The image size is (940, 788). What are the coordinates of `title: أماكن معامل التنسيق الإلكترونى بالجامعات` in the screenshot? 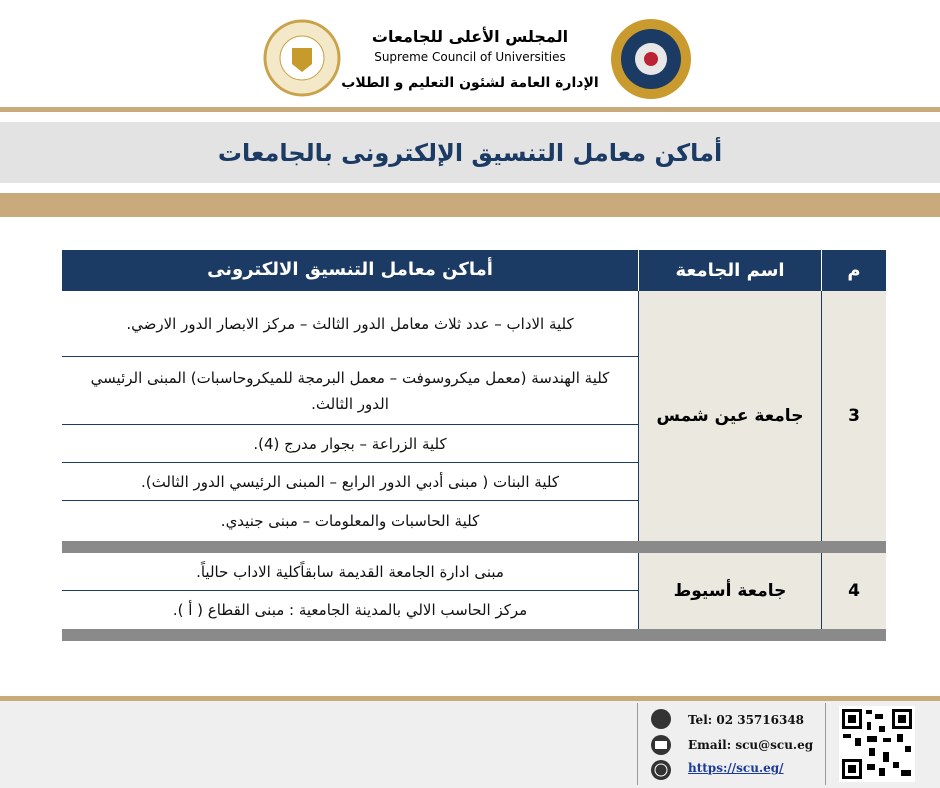 It's located at (470, 152).